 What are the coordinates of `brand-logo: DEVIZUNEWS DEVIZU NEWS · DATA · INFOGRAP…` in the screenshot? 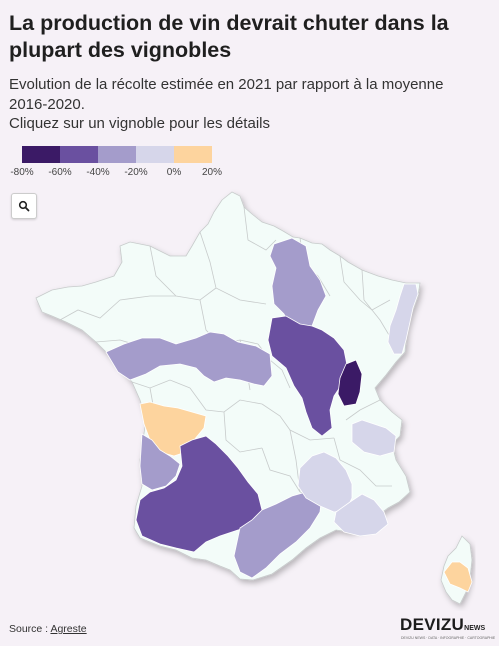 It's located at (447, 629).